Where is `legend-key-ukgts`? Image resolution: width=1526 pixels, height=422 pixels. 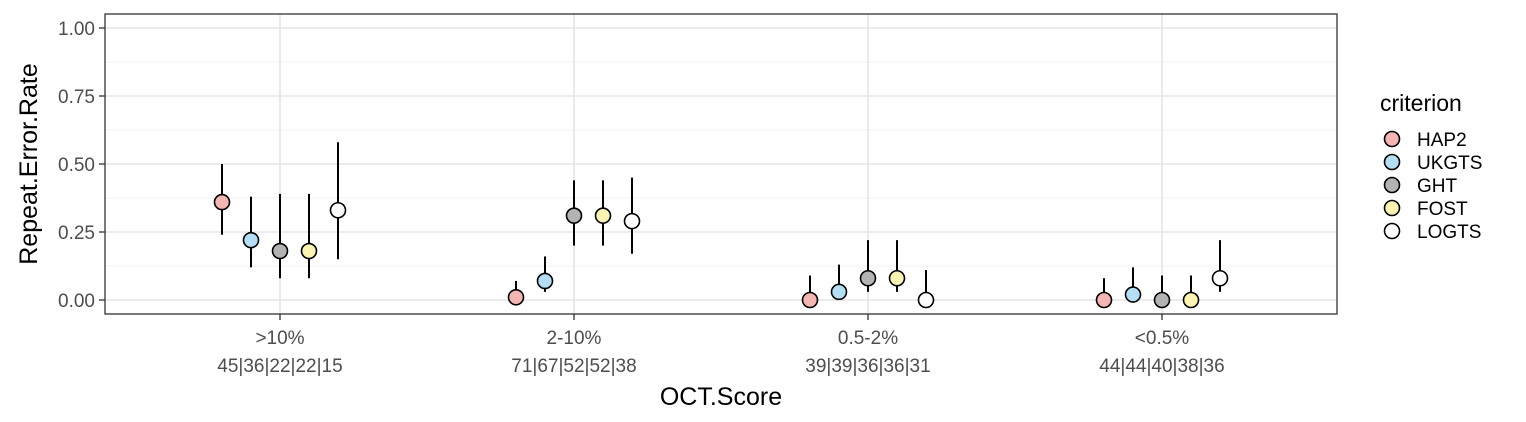 legend-key-ukgts is located at coordinates (1392, 162).